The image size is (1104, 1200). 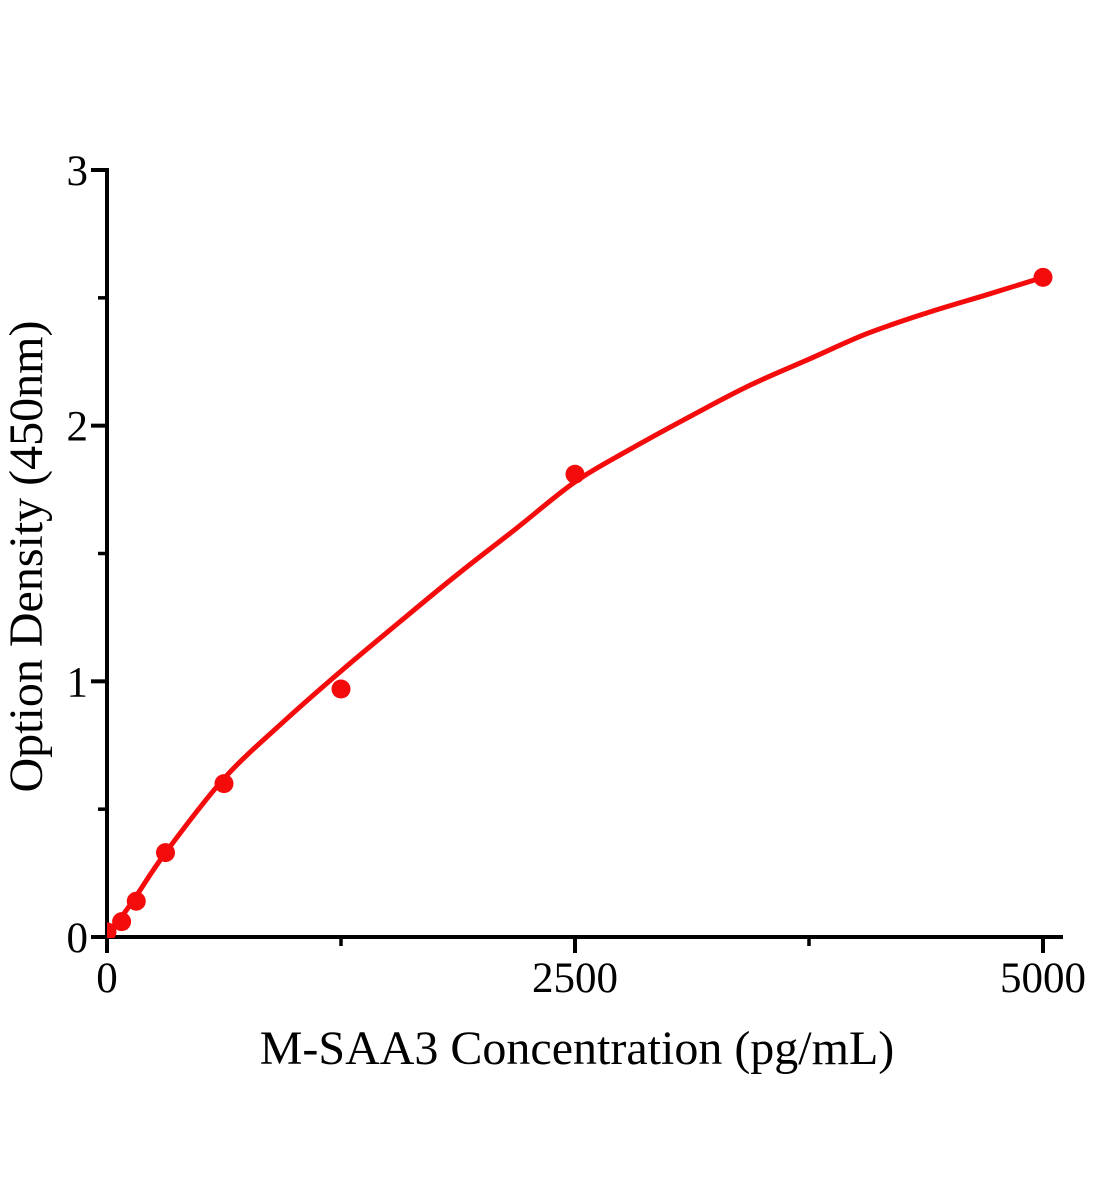 What do you see at coordinates (78, 171) in the screenshot?
I see `y-tick-label: 3` at bounding box center [78, 171].